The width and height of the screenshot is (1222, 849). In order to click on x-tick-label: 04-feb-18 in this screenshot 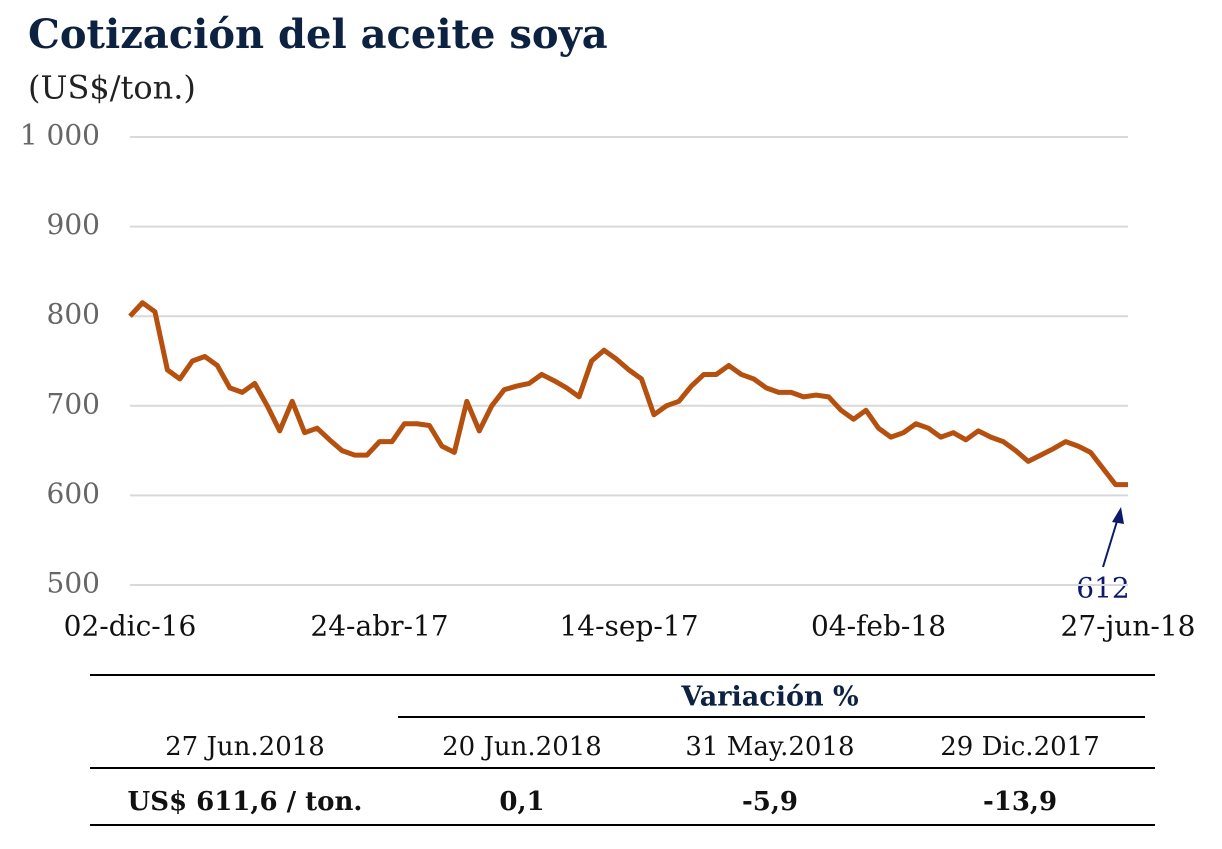, I will do `click(878, 626)`.